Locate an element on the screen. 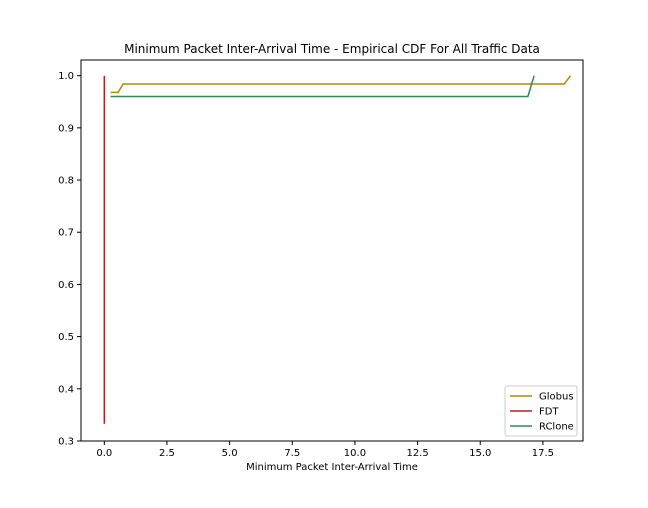 This screenshot has height=508, width=648. x-tick-label: 7.5 is located at coordinates (292, 453).